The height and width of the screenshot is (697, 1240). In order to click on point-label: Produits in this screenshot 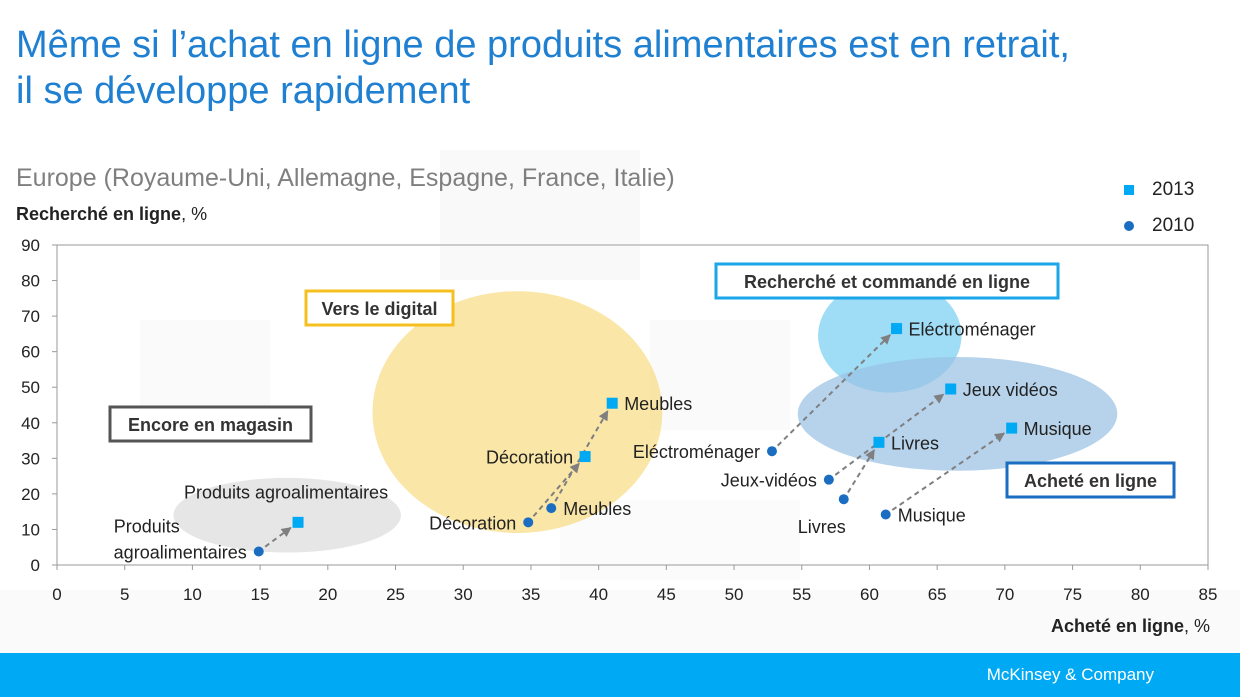, I will do `click(147, 526)`.